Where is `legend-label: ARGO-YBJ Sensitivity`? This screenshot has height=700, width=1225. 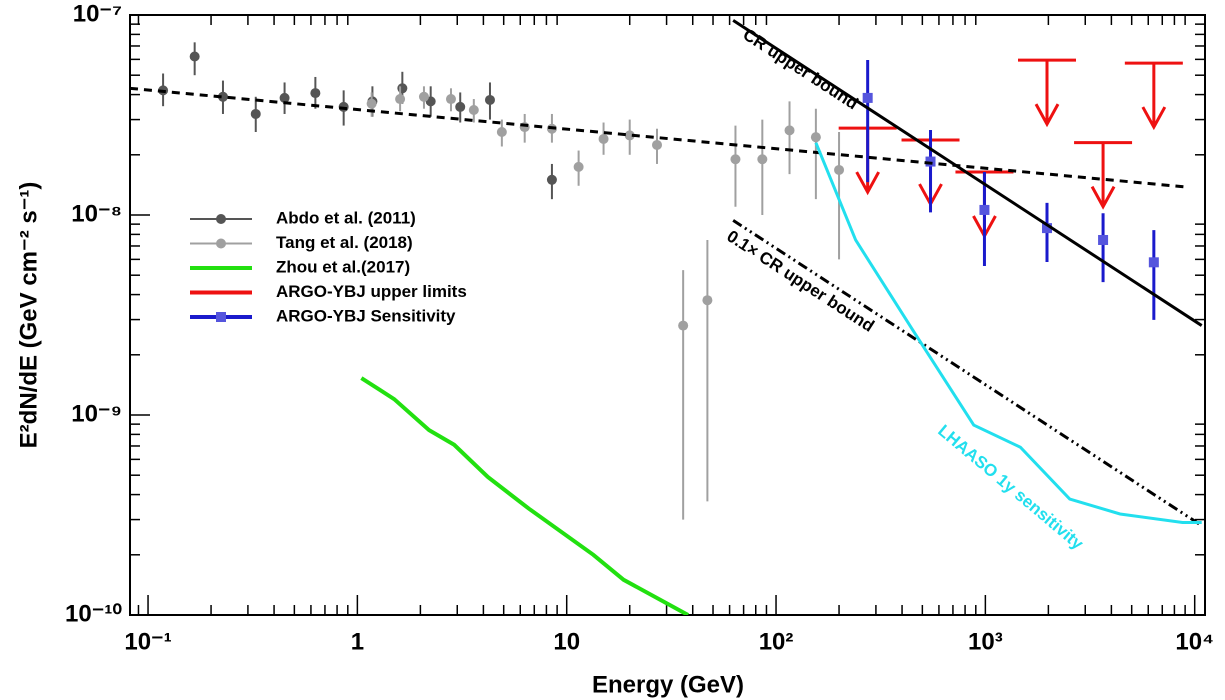
legend-label: ARGO-YBJ Sensitivity is located at coordinates (366, 315).